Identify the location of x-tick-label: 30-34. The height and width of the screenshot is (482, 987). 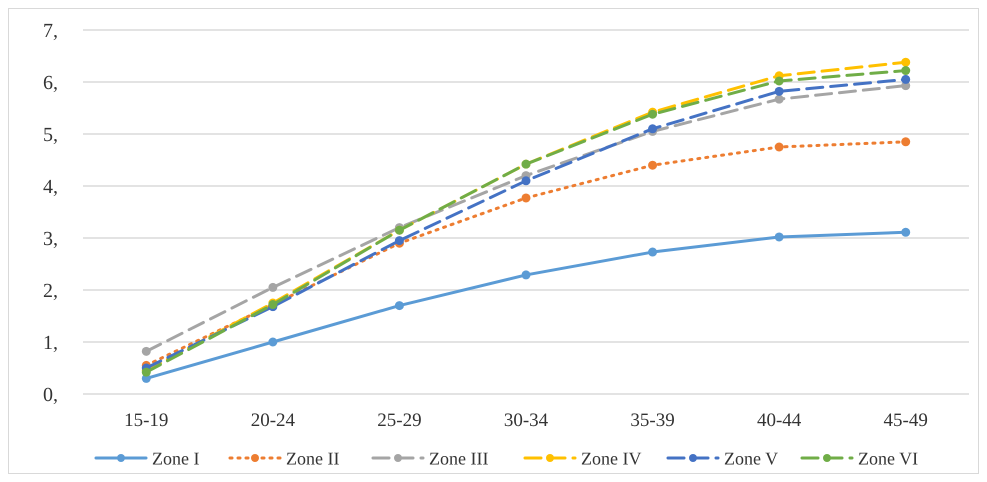
(526, 420).